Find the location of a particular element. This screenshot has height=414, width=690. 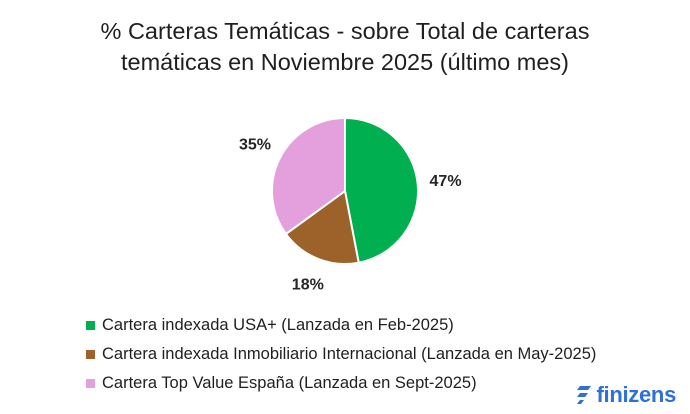

chart-title-line-2: temáticas en Noviembre 2025 (último mes) is located at coordinates (345, 62).